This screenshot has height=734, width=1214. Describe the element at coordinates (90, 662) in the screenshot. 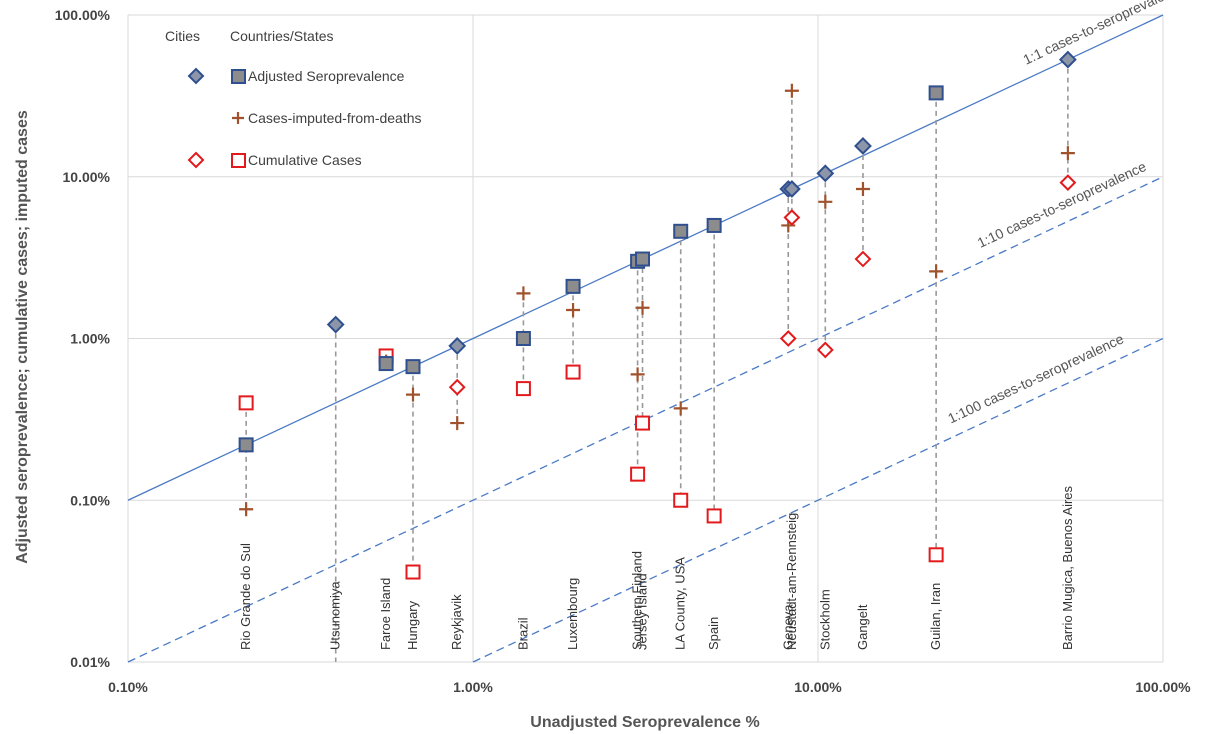

I see `y-tick-label-0: 0.01%` at that location.